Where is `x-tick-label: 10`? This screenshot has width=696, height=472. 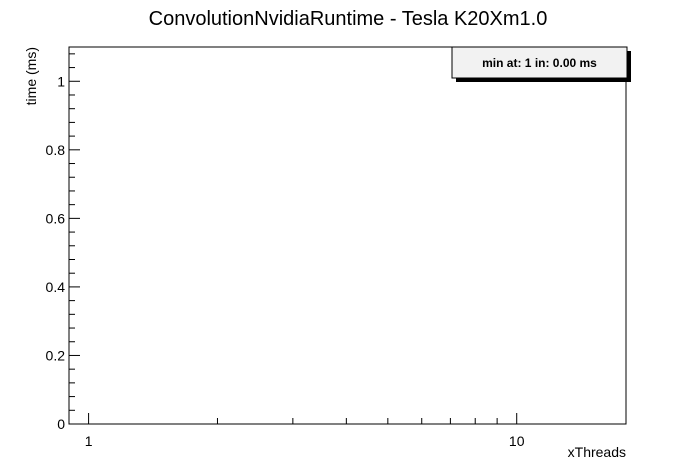
x-tick-label: 10 is located at coordinates (517, 441).